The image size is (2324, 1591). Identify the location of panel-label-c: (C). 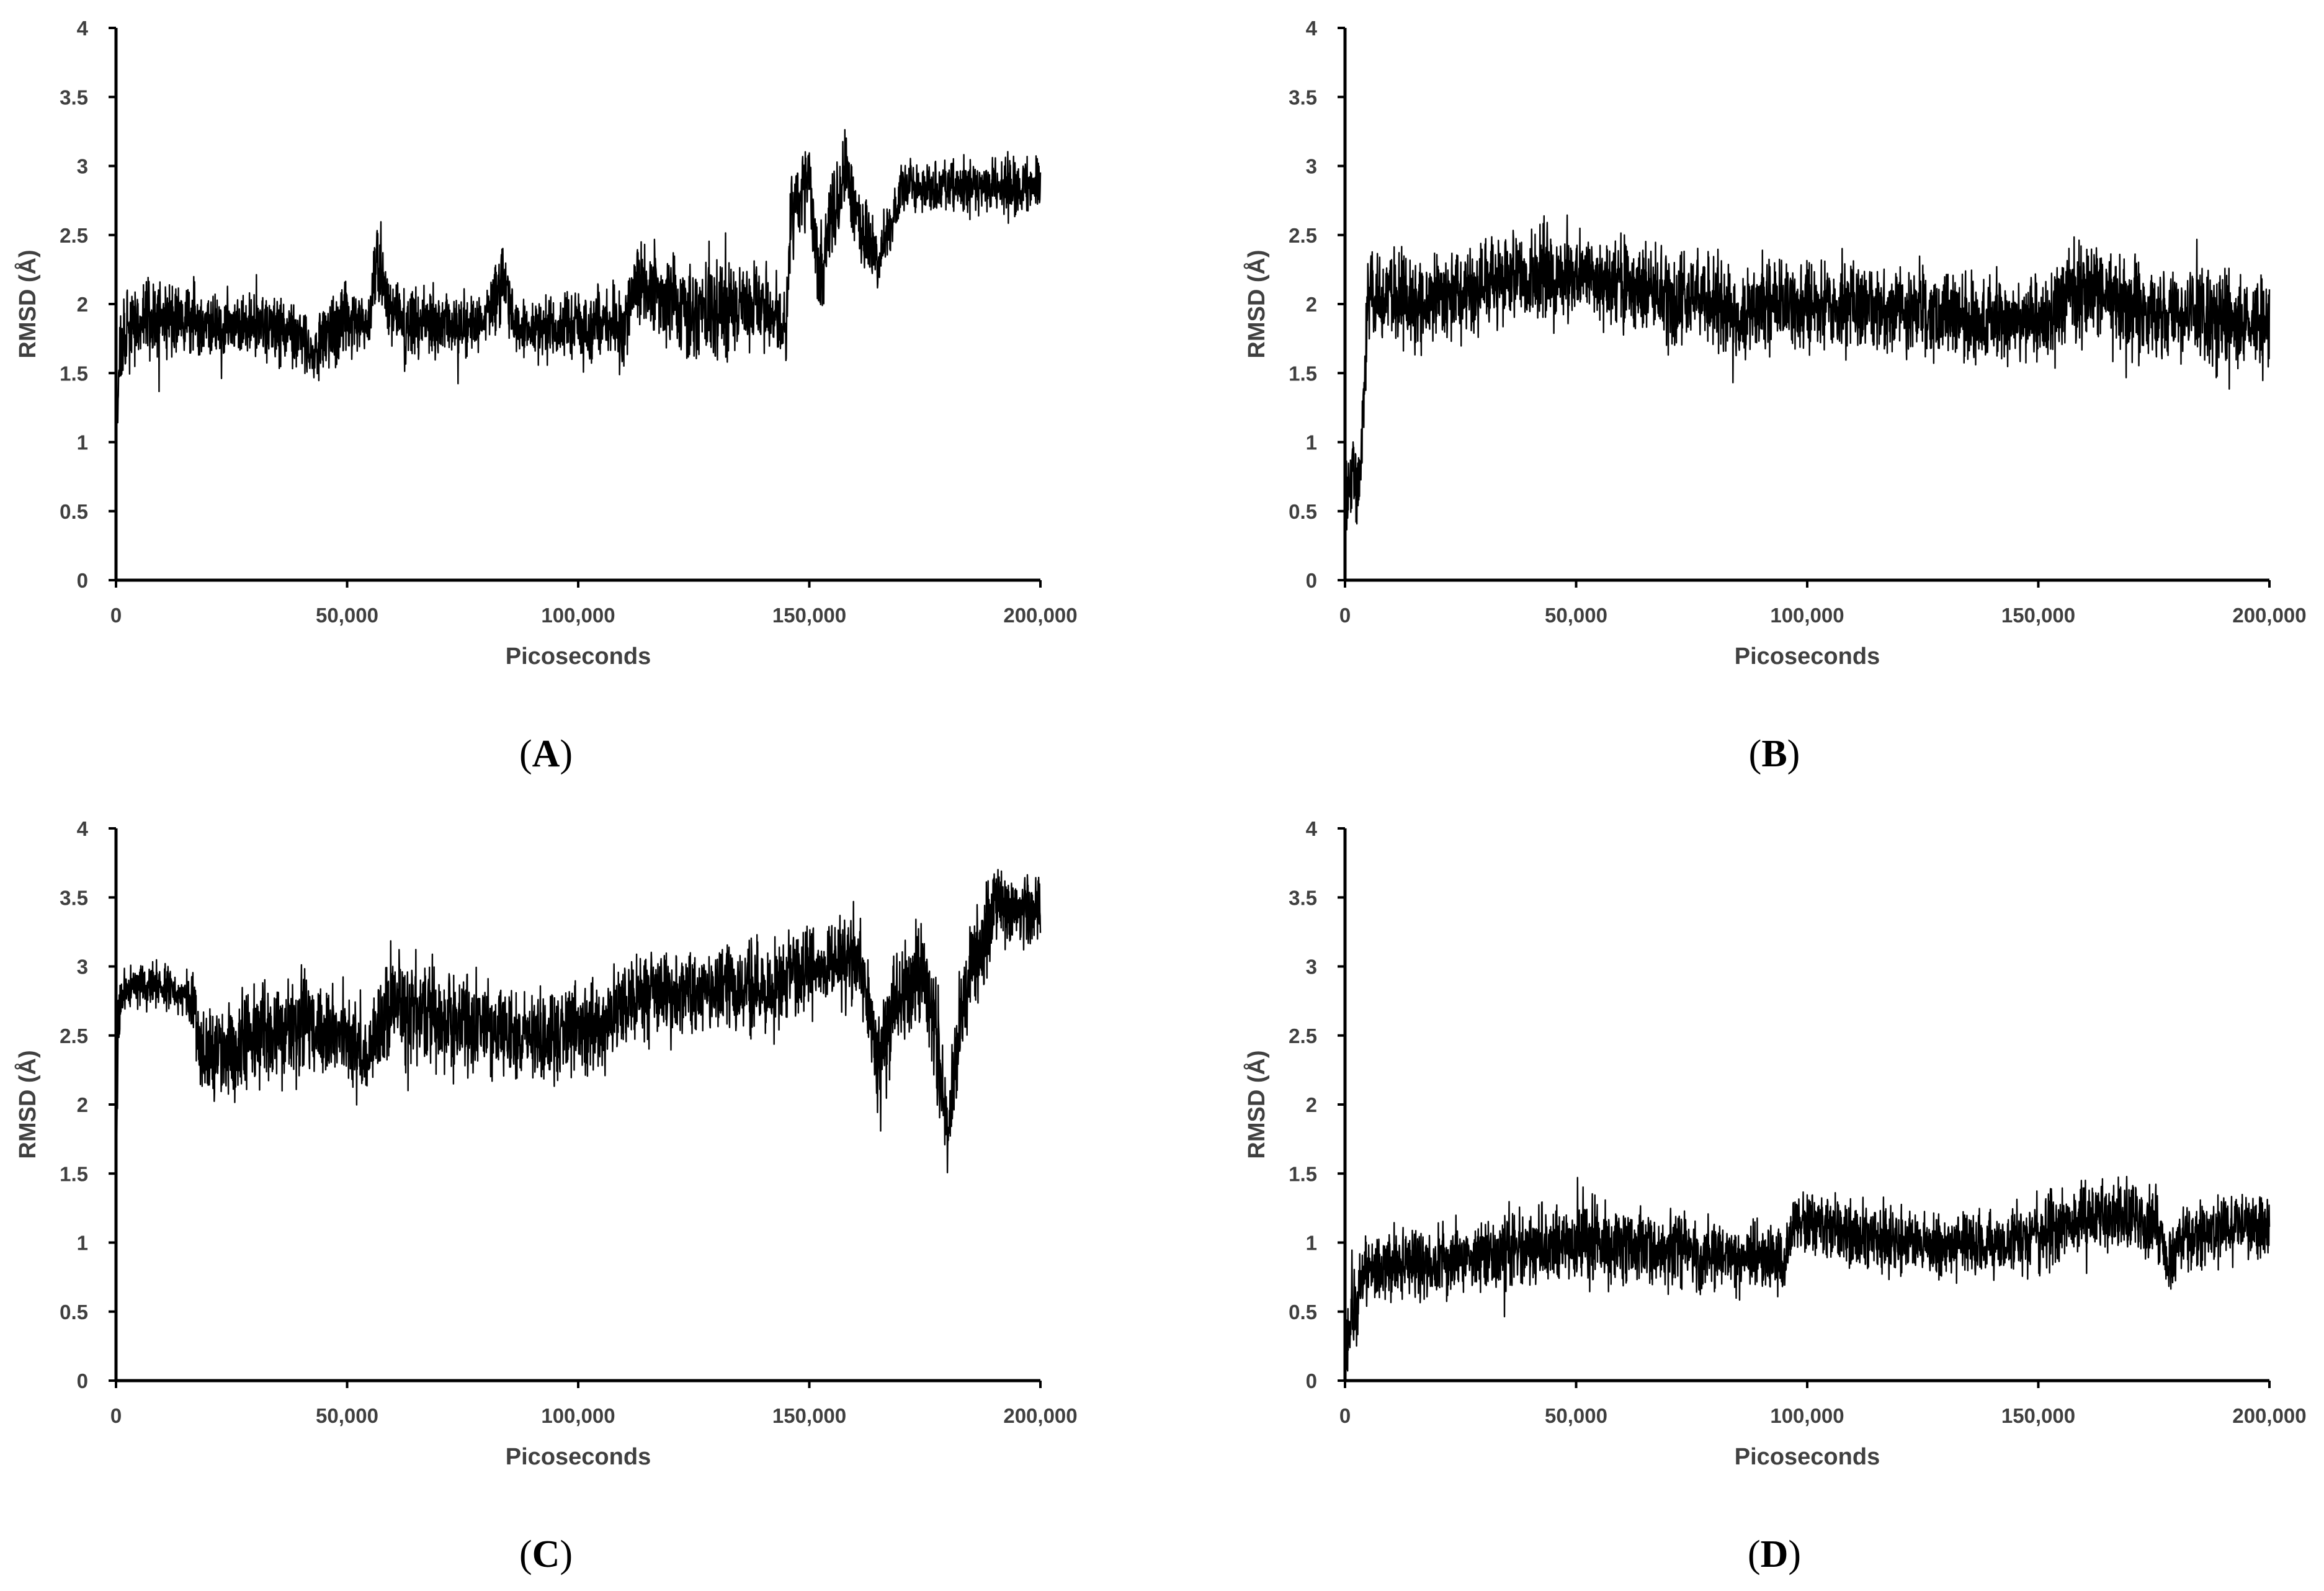
(546, 1554).